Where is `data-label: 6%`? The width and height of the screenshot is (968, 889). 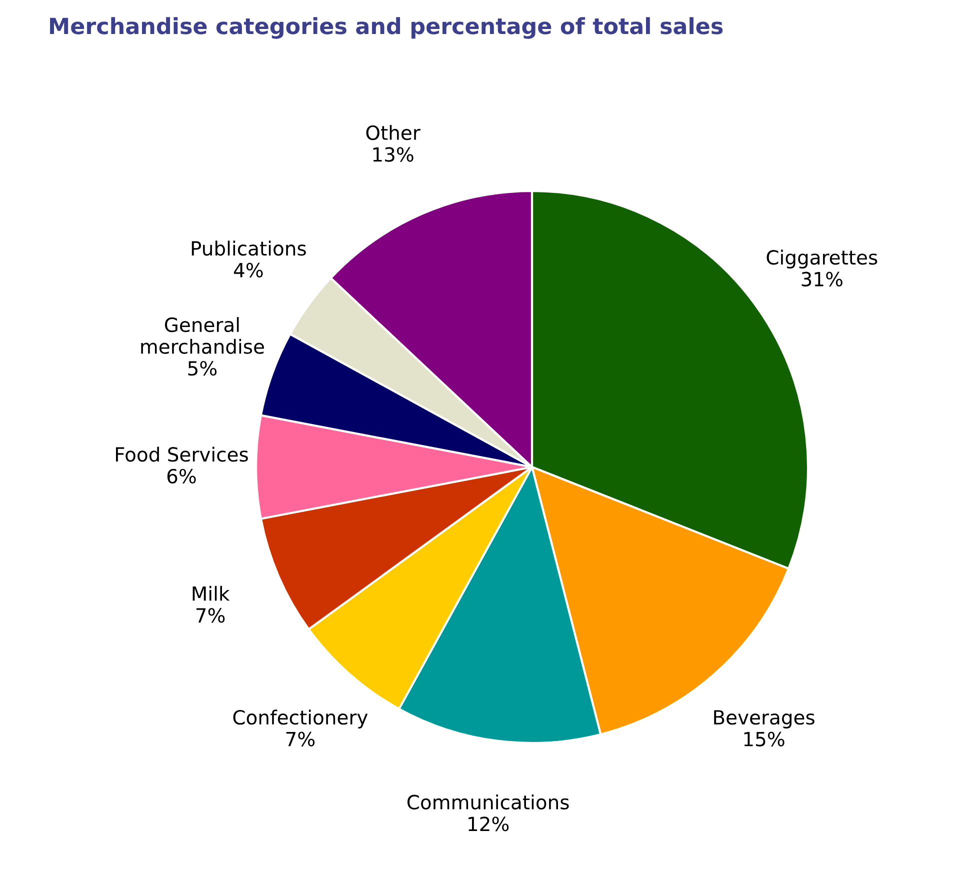 data-label: 6% is located at coordinates (181, 476).